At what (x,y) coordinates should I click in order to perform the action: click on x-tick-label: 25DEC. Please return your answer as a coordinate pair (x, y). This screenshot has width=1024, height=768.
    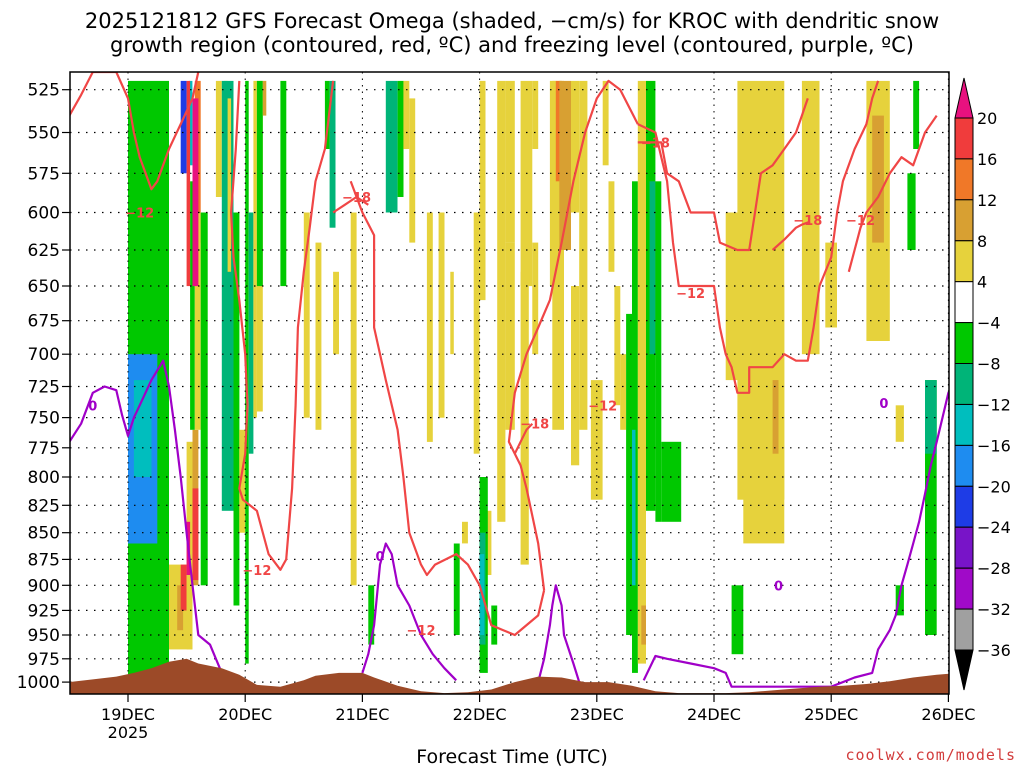
    Looking at the image, I should click on (831, 714).